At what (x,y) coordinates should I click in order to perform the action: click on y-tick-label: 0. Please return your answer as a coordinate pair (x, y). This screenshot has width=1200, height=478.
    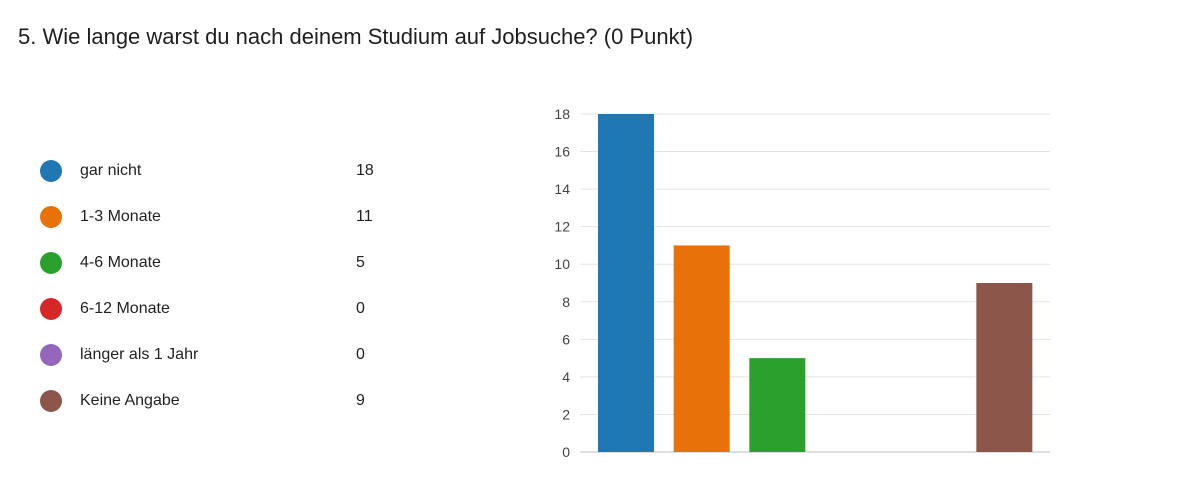
    Looking at the image, I should click on (566, 452).